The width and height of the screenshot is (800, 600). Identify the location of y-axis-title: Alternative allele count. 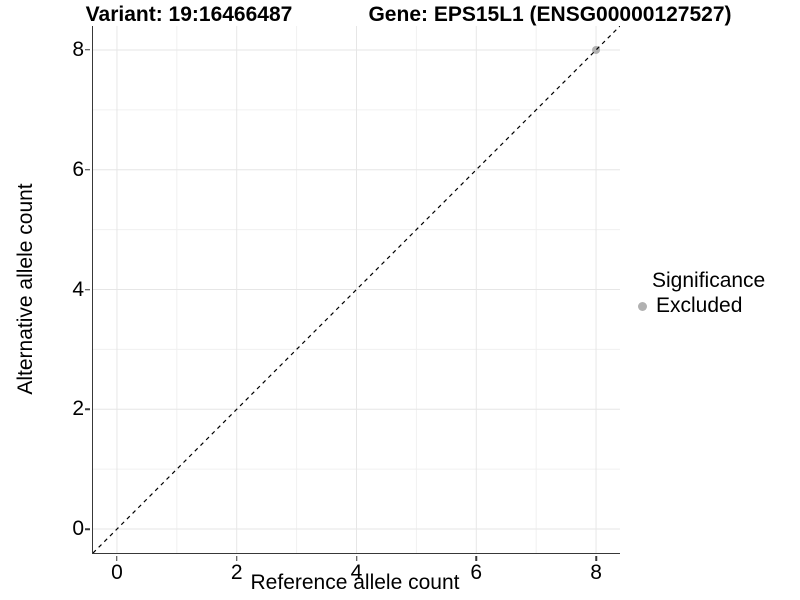
(25, 289).